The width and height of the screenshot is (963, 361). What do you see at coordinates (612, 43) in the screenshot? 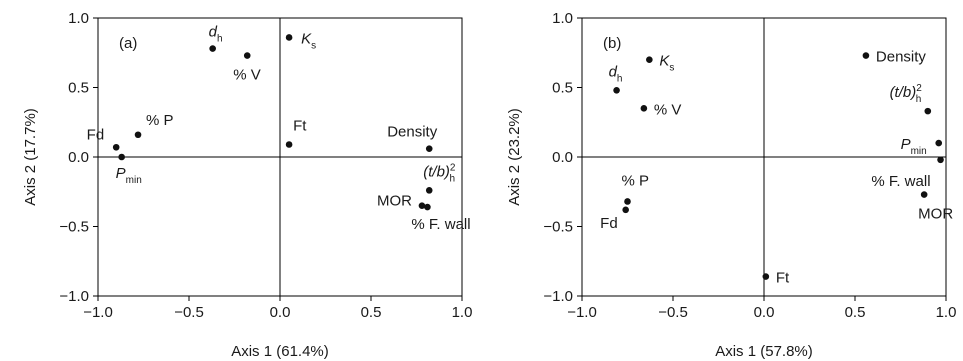
I see `panel-label: (b)` at bounding box center [612, 43].